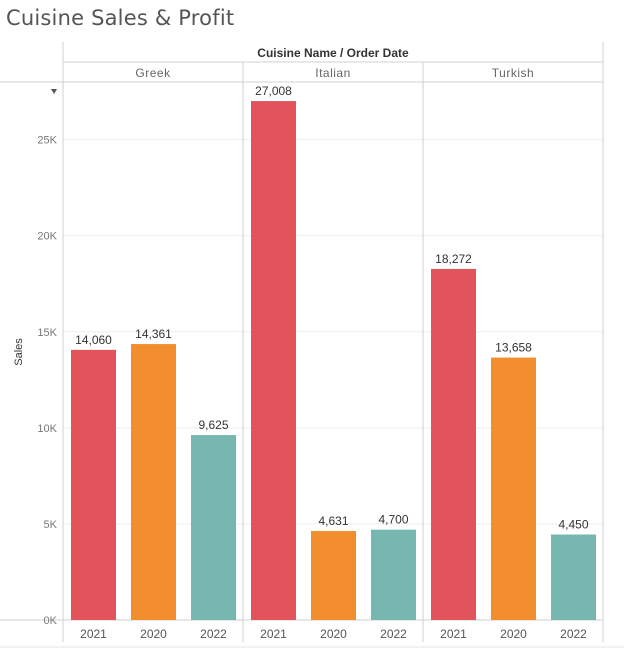  Describe the element at coordinates (333, 73) in the screenshot. I see `panel-header: Italian` at that location.